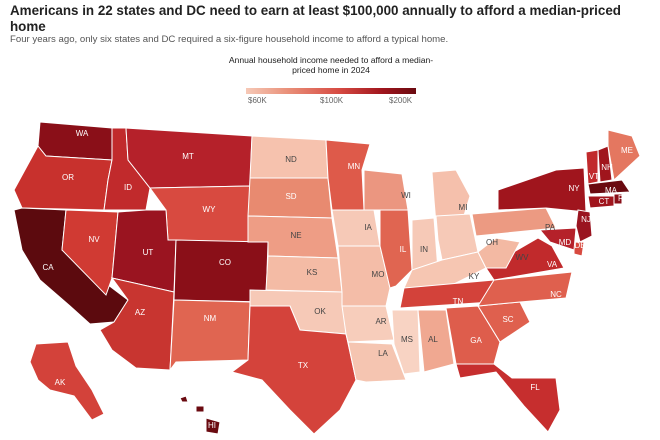 The height and width of the screenshot is (440, 660). Describe the element at coordinates (584, 226) in the screenshot. I see `state-nj` at that location.